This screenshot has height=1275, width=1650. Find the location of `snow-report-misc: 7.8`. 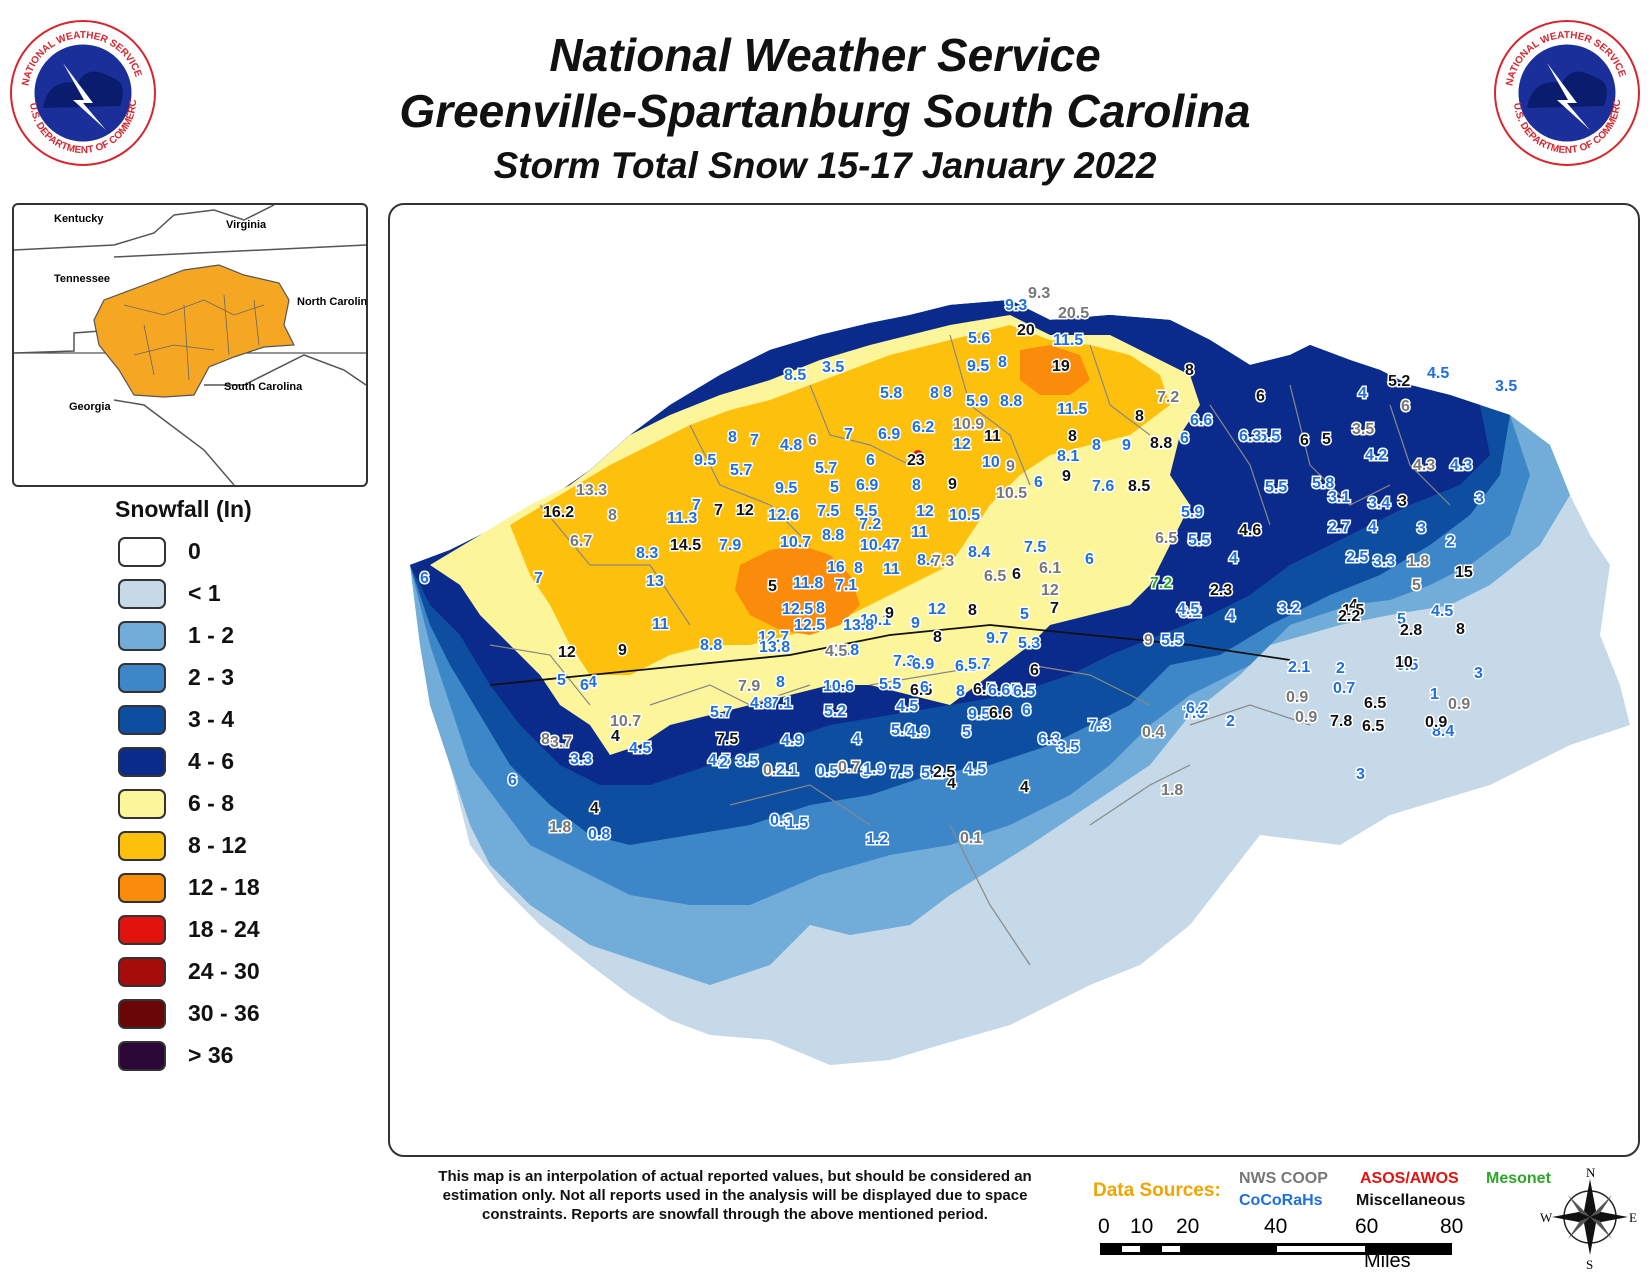

snow-report-misc: 7.8 is located at coordinates (1341, 721).